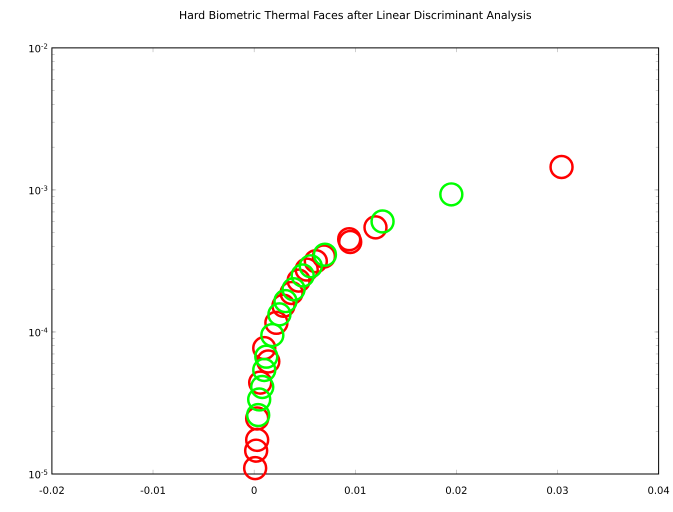  I want to click on y-tick-label: 10$^{-3}$, so click(38, 190).